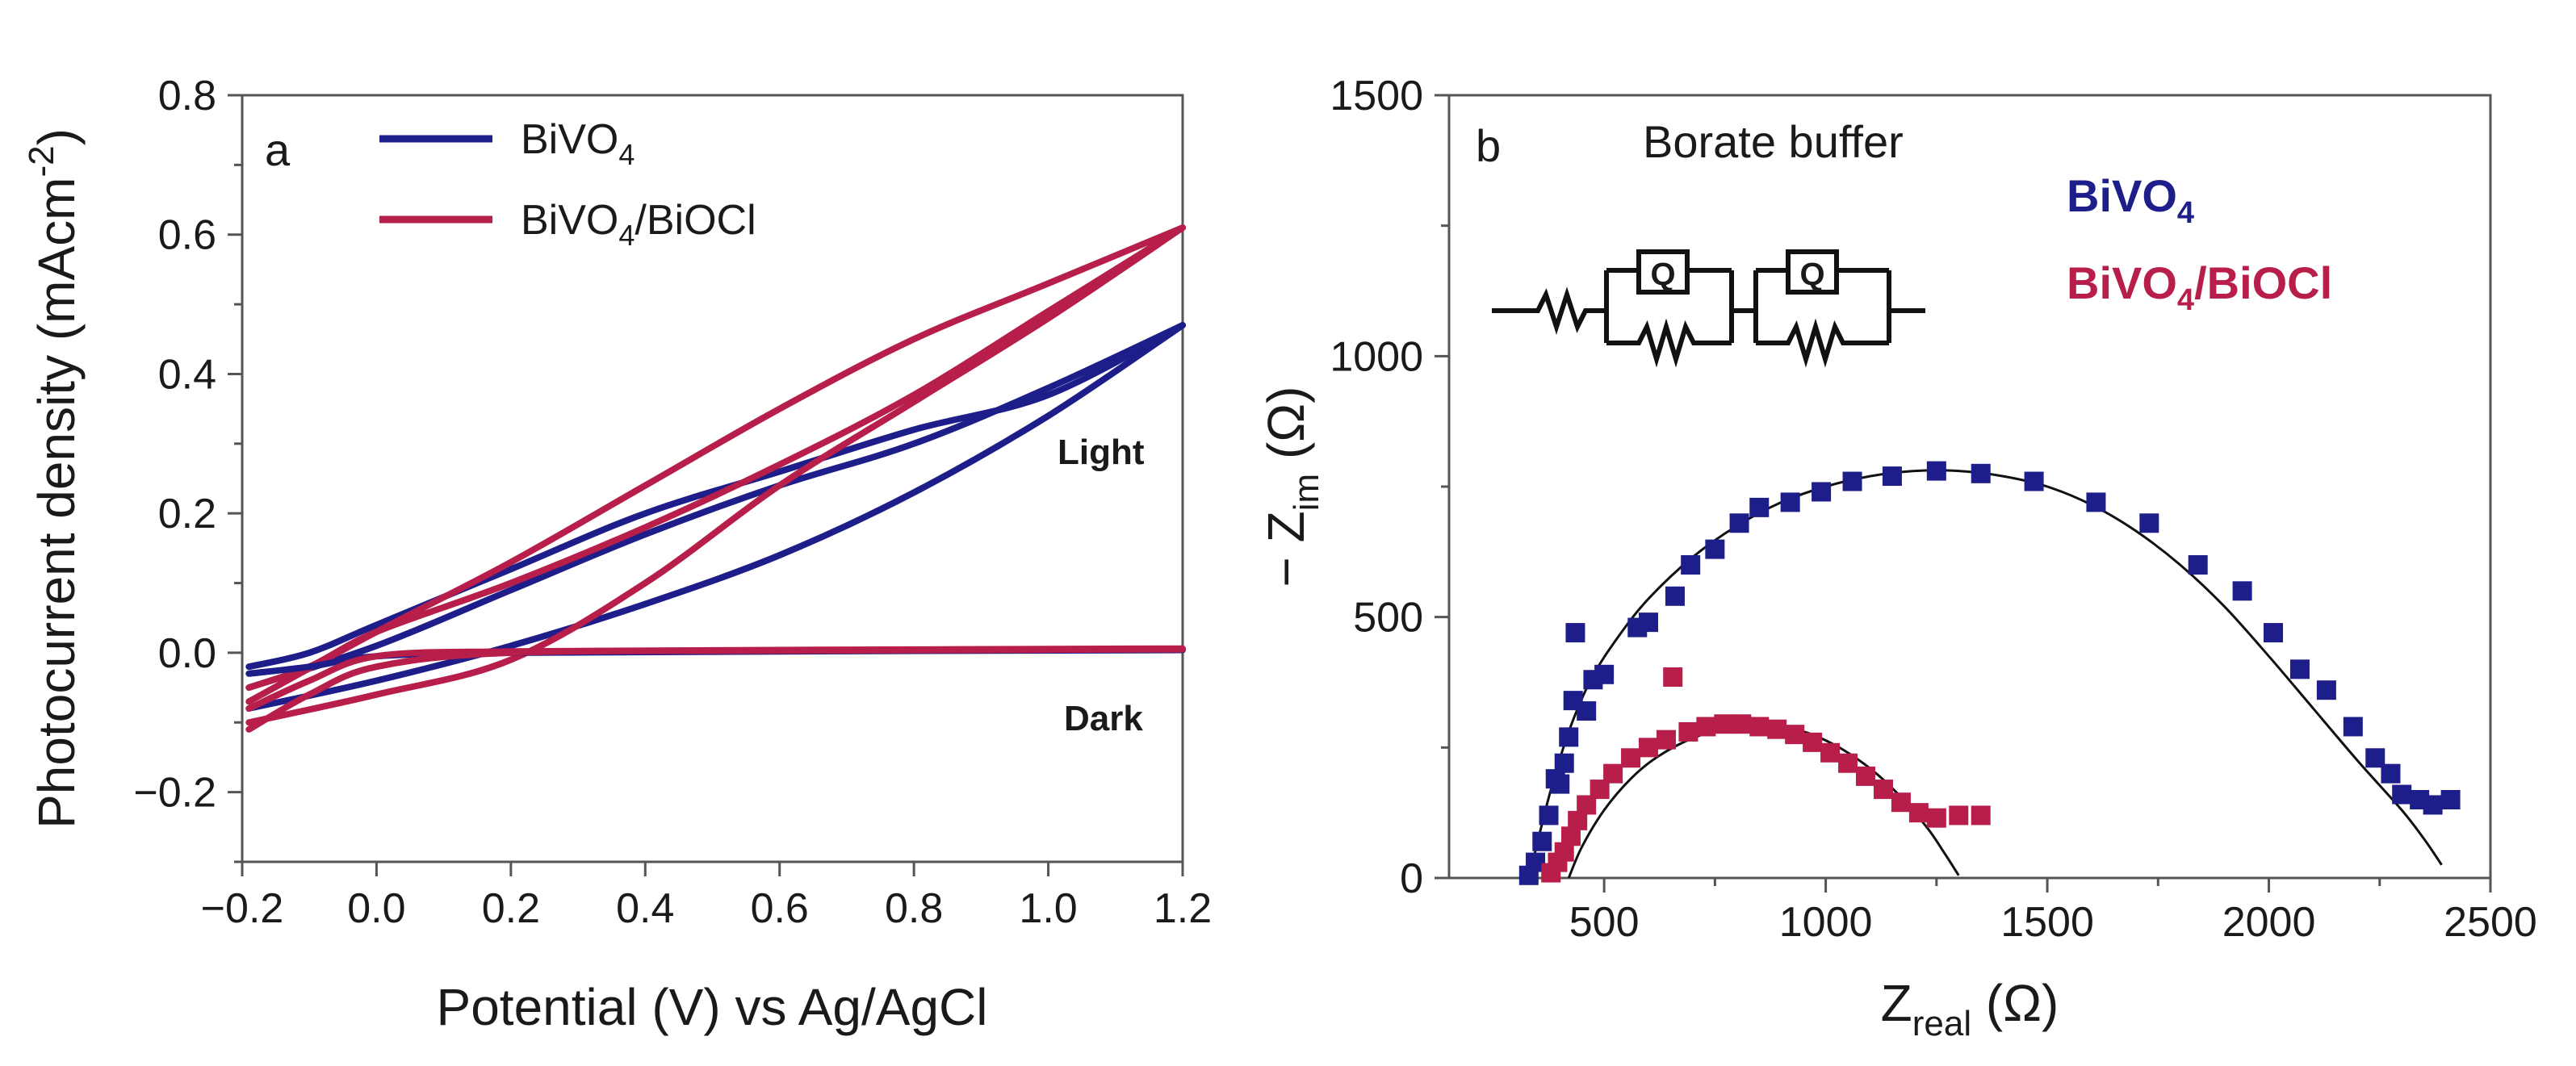  Describe the element at coordinates (187, 96) in the screenshot. I see `a-y-tick-label: 0.8` at that location.